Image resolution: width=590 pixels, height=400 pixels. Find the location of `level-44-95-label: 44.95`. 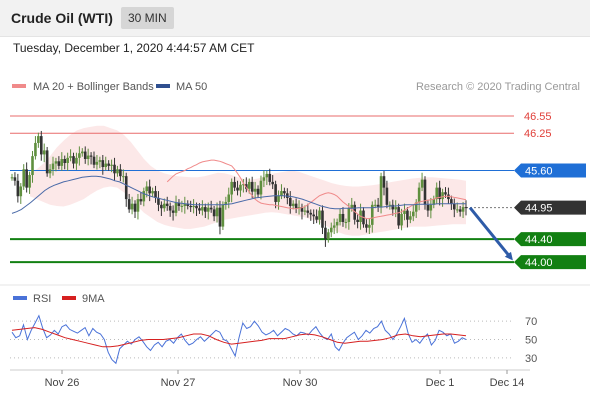

level-44-95-label: 44.95 is located at coordinates (539, 209).